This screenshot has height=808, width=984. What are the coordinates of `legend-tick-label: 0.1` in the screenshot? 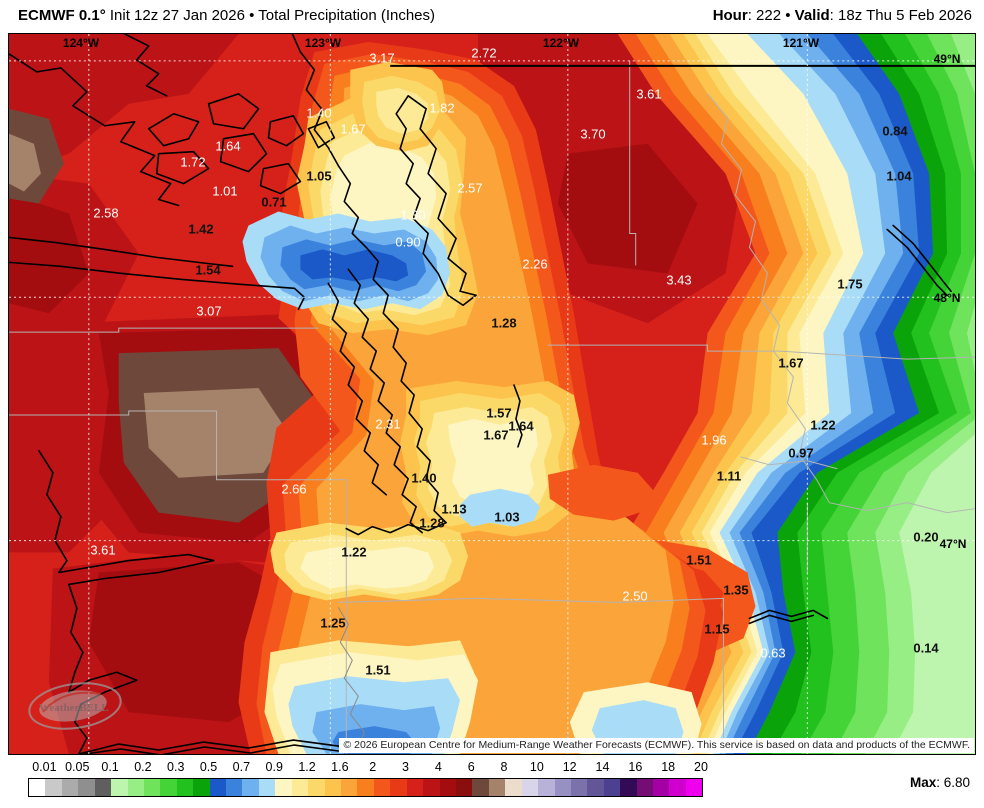 It's located at (110, 767).